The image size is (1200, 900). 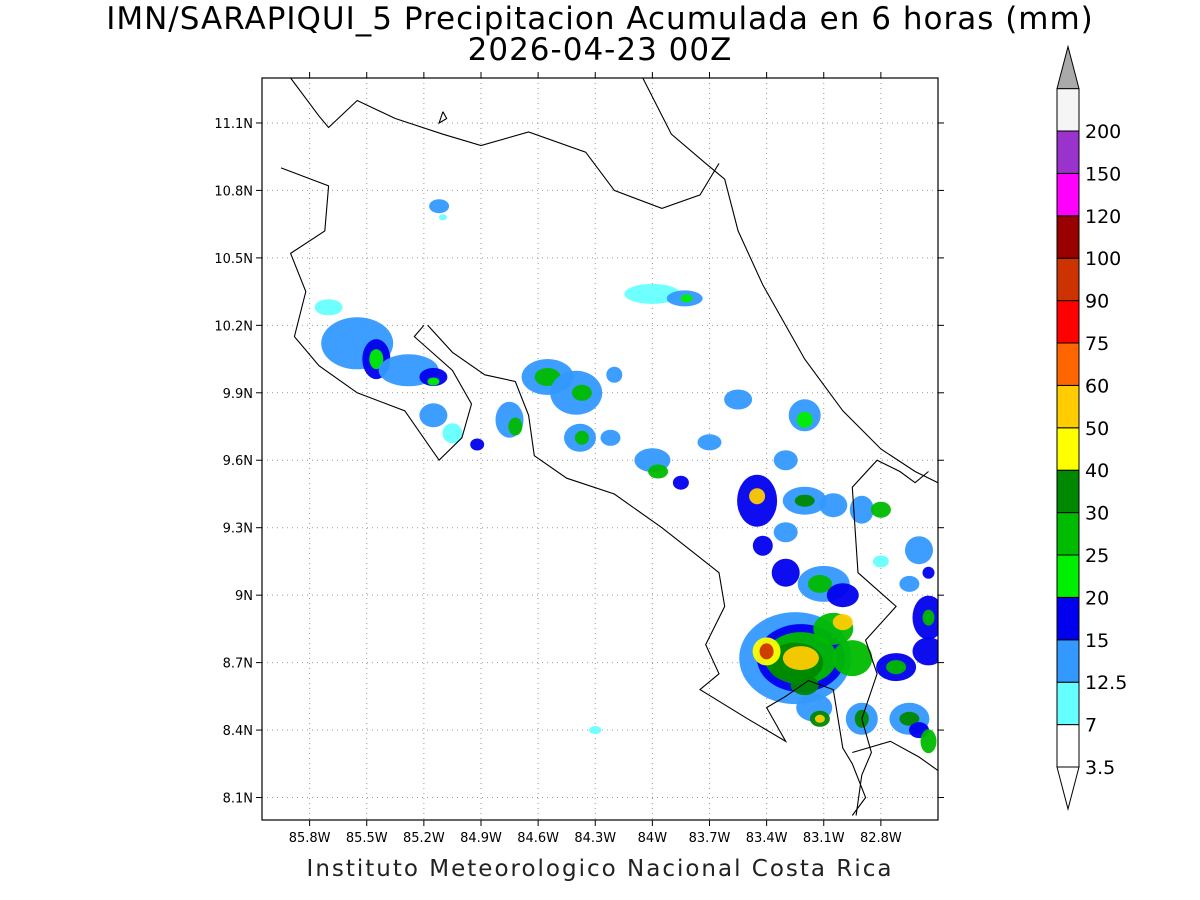 What do you see at coordinates (238, 529) in the screenshot?
I see `y-tick-label: 9.3N` at bounding box center [238, 529].